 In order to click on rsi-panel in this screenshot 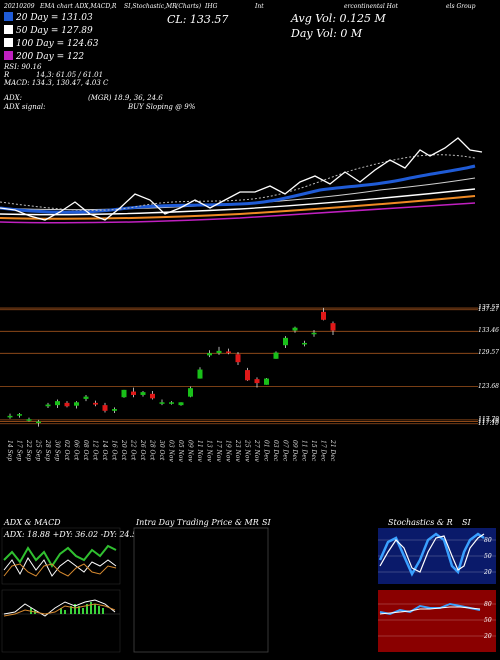, I will do `click(437, 621)`.